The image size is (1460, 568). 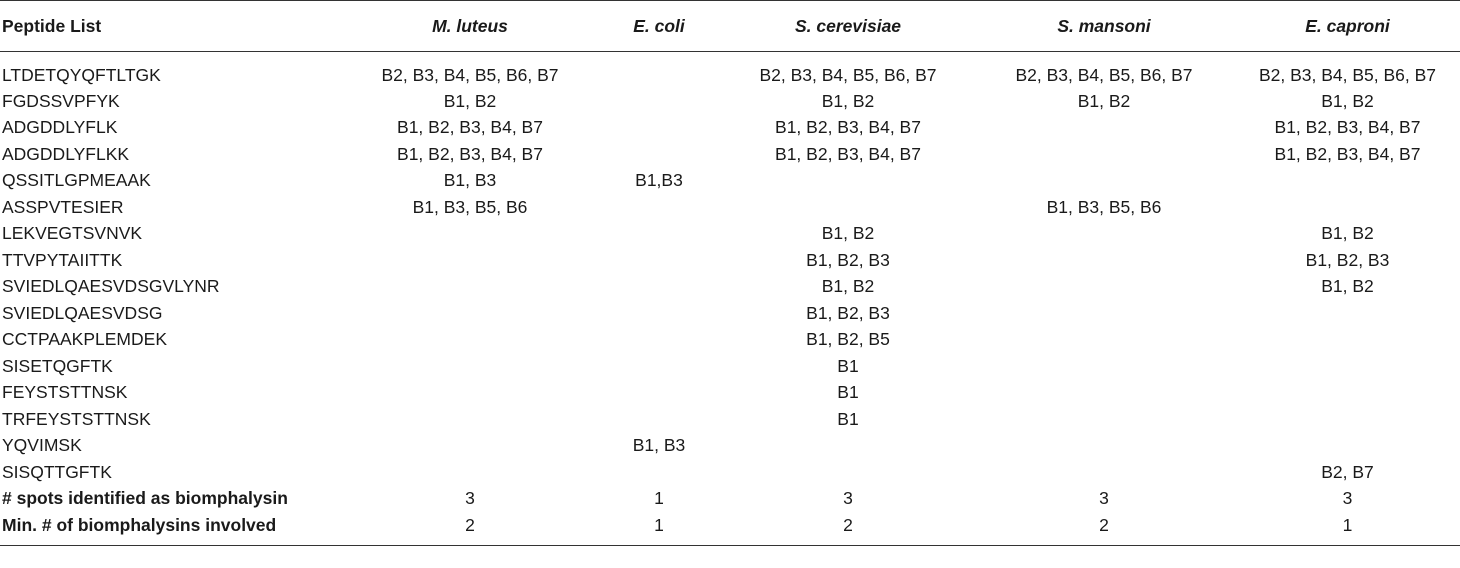 What do you see at coordinates (1347, 26) in the screenshot?
I see `header-e-caproni: E. caproni` at bounding box center [1347, 26].